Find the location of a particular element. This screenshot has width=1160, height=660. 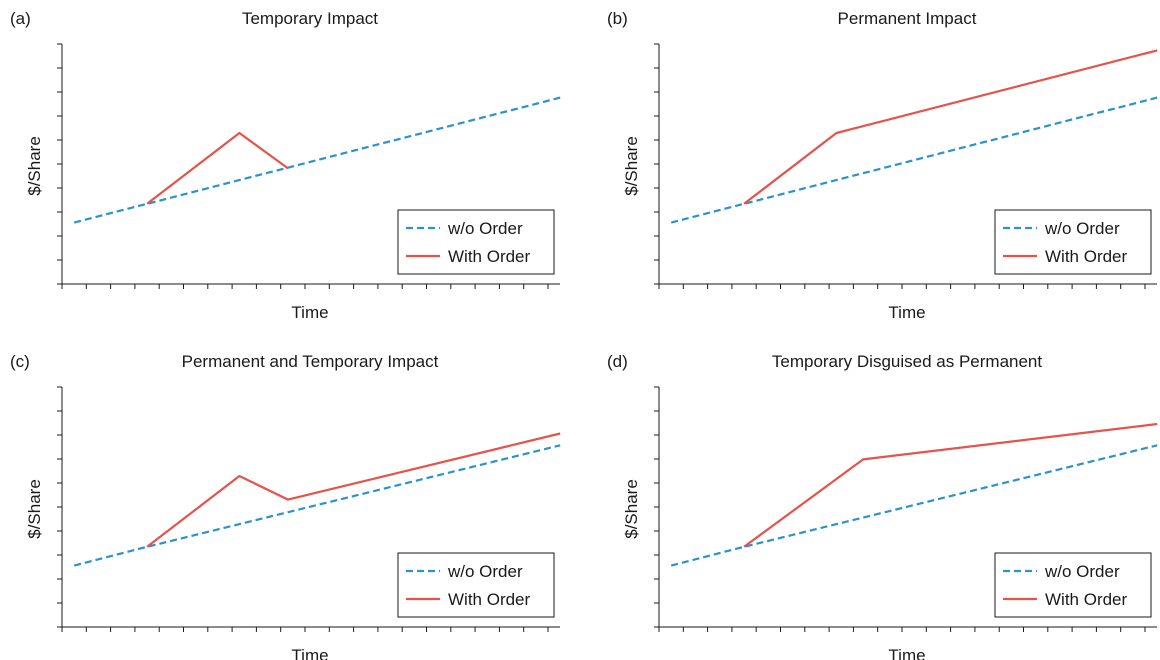

panel-a-legend-box is located at coordinates (476, 242).